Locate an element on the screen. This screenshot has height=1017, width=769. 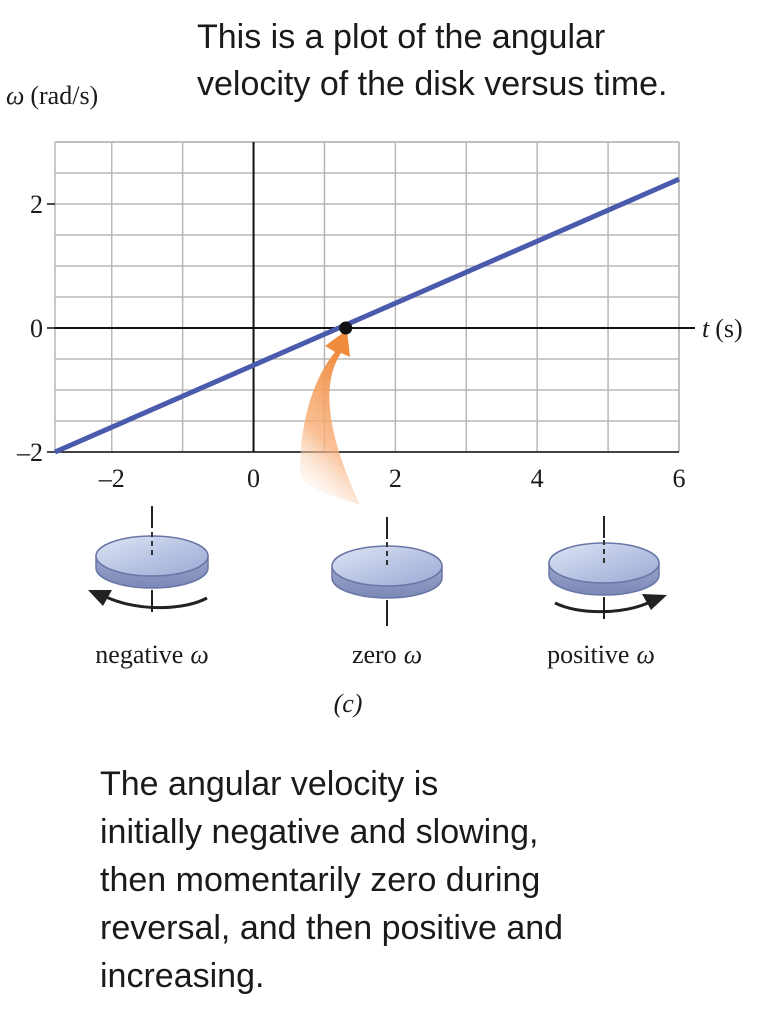
y-axis-label: ω (rad/s) is located at coordinates (52, 95).